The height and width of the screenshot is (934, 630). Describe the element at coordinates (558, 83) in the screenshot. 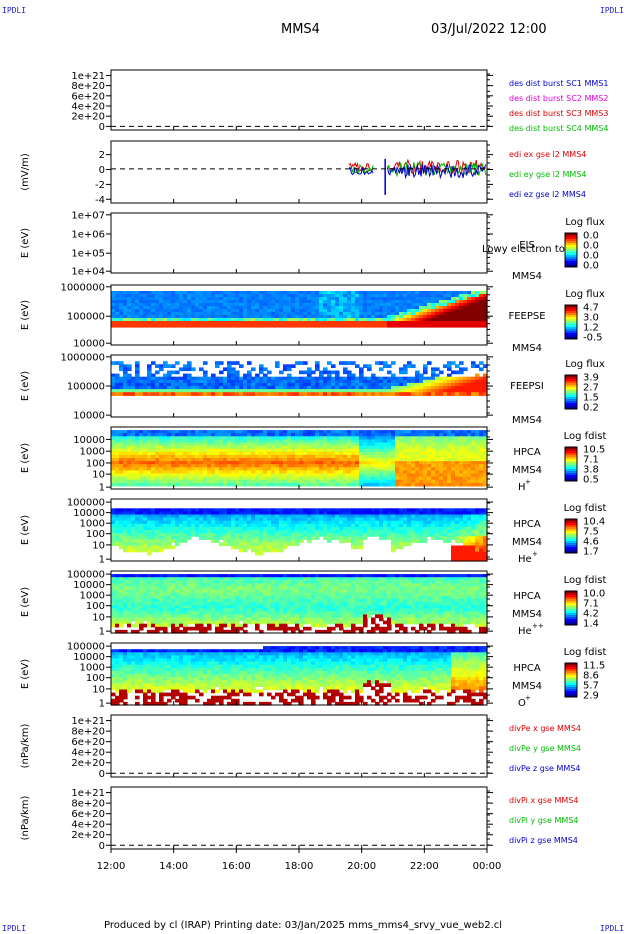

I see `panel-1-legend-1: des dist burst SC1 MMS1` at that location.